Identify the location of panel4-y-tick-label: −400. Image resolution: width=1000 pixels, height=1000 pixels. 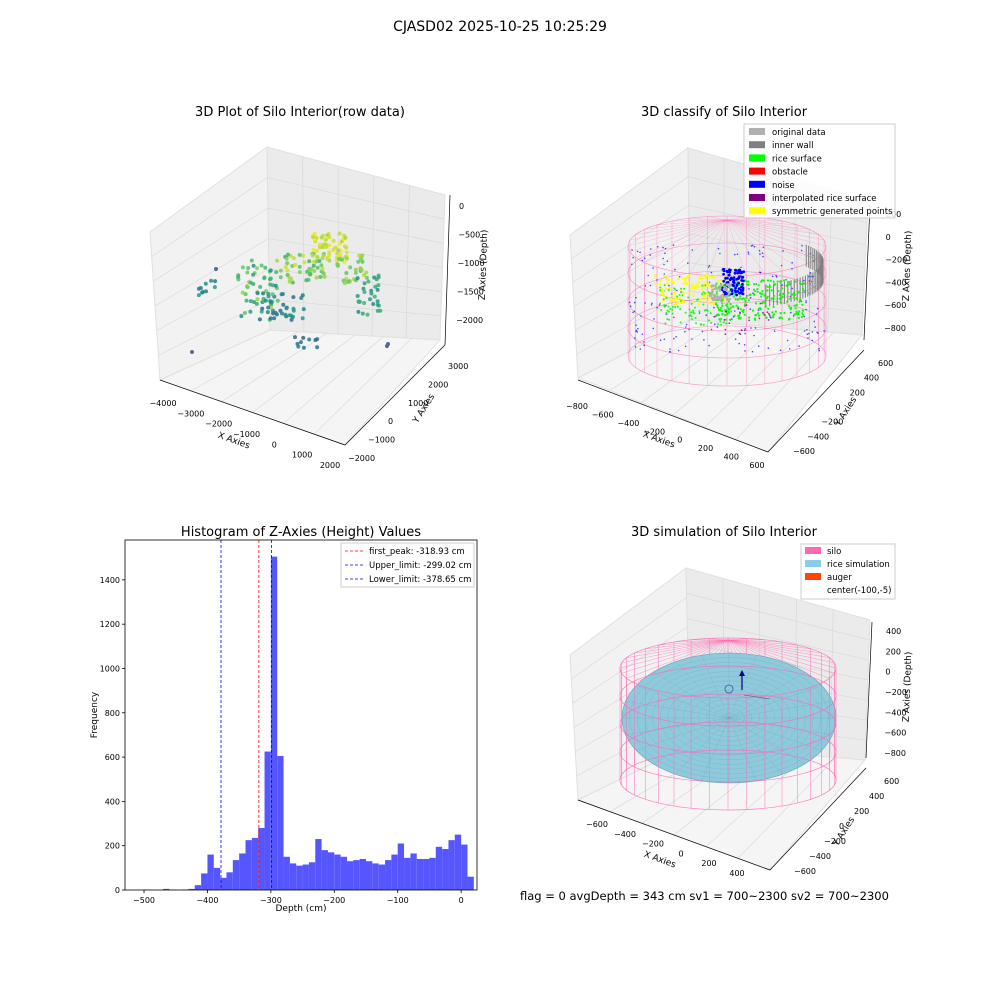
(820, 856).